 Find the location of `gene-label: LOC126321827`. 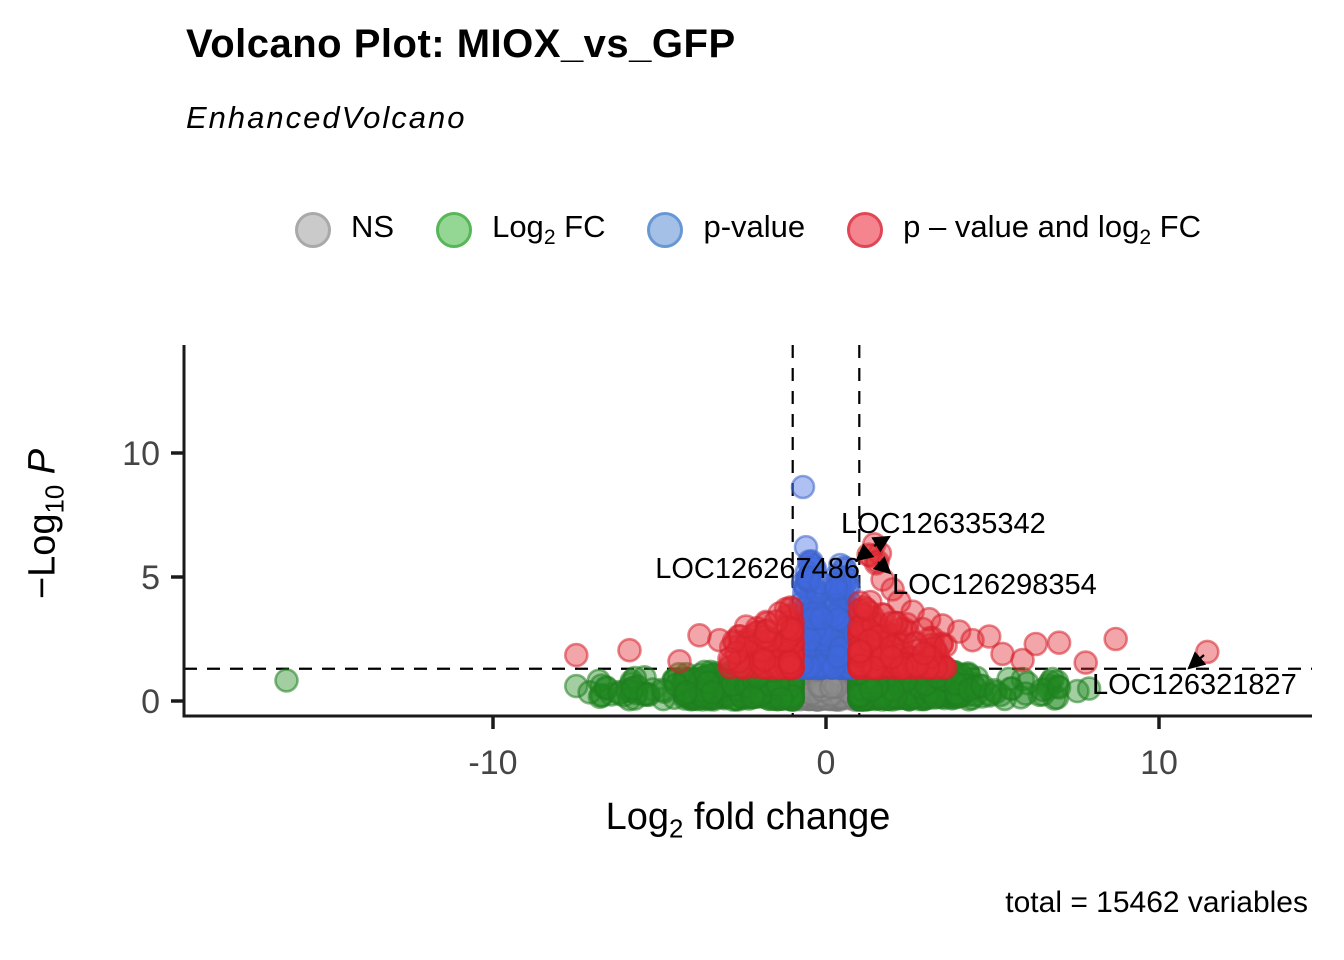

gene-label: LOC126321827 is located at coordinates (1194, 685).